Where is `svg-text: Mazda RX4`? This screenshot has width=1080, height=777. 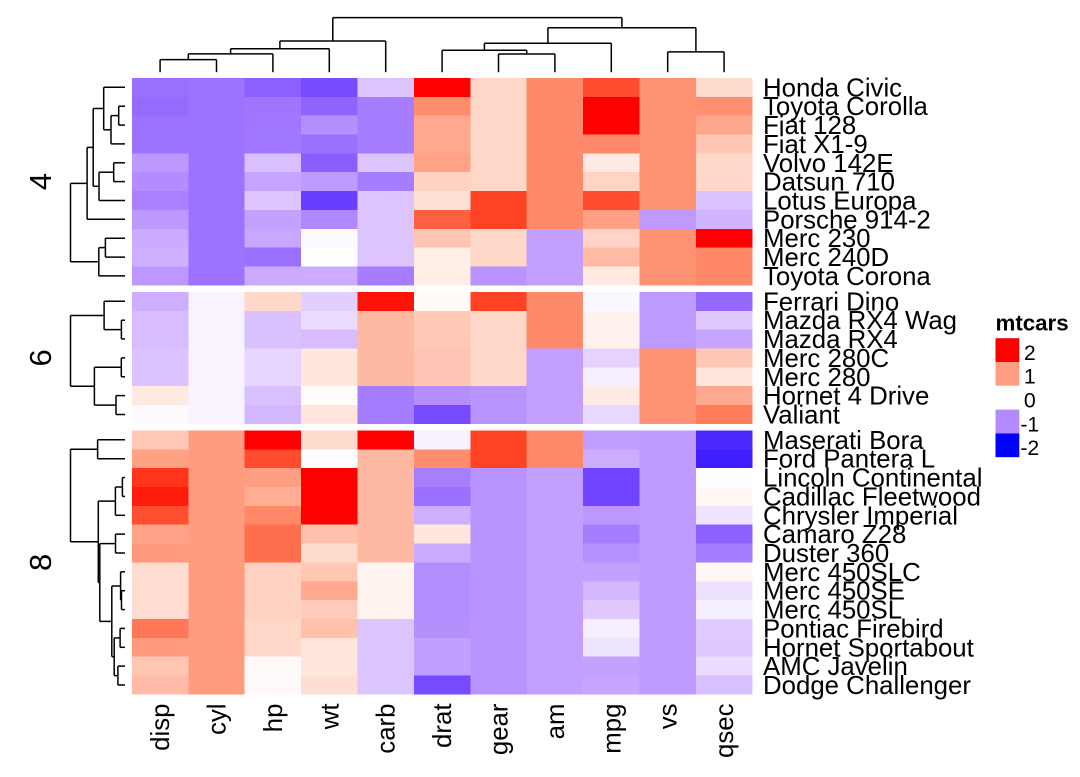
svg-text: Mazda RX4 is located at coordinates (830, 340).